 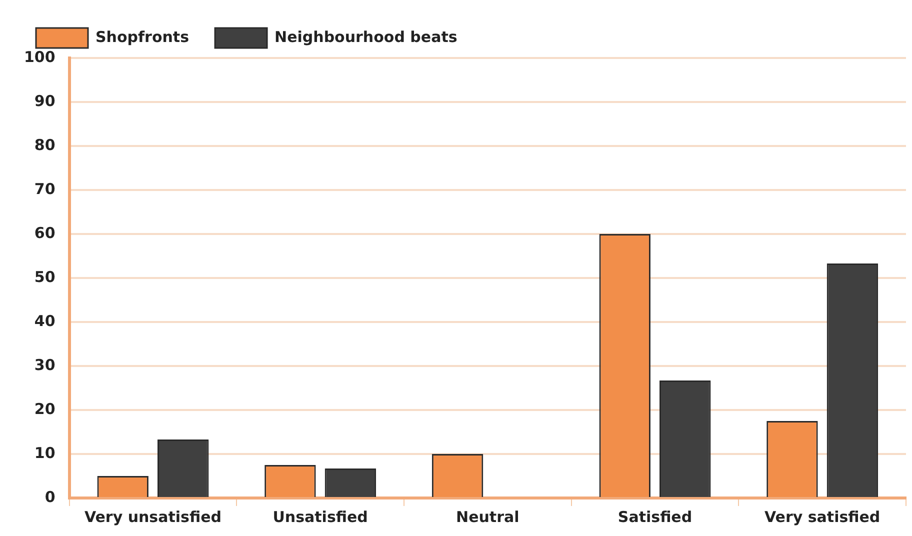 I want to click on x-tick-label: Neutral, so click(x=488, y=517).